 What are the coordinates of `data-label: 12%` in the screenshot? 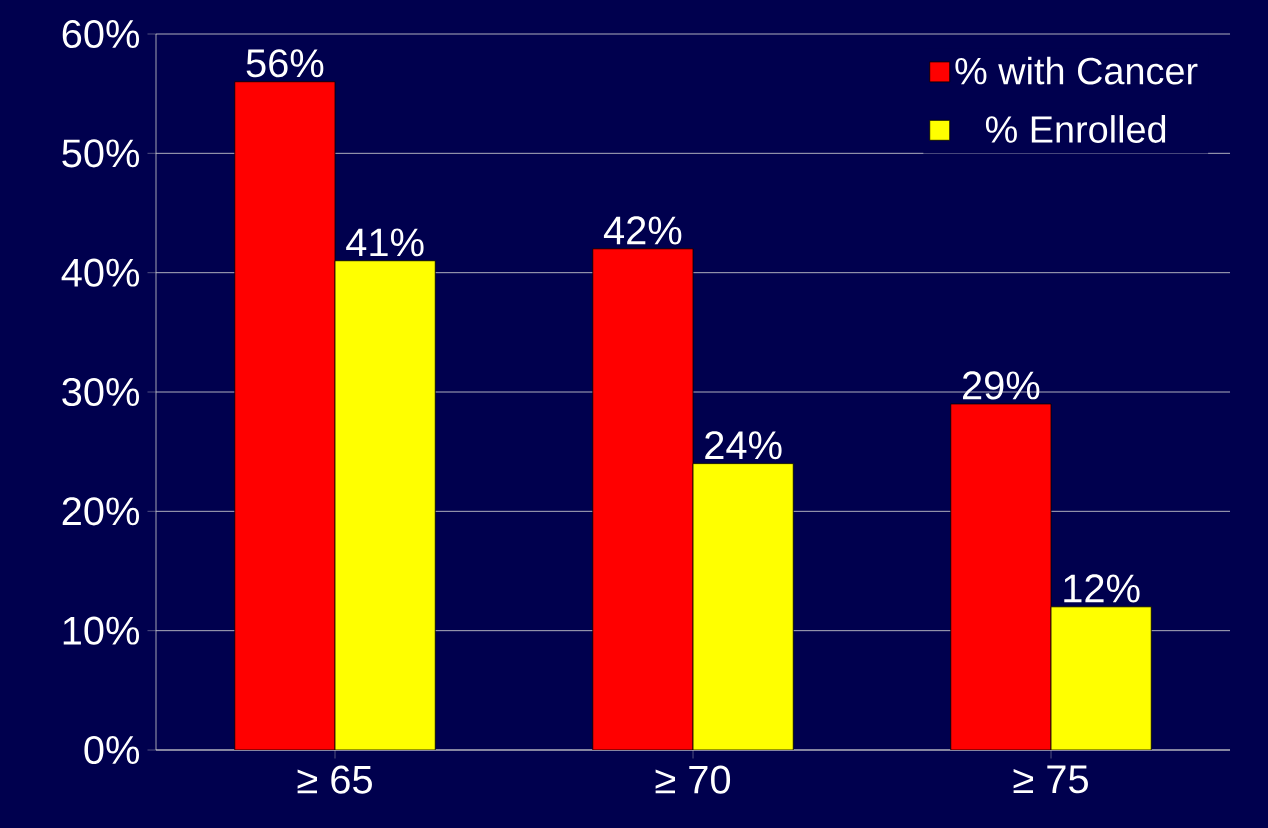 It's located at (1102, 588).